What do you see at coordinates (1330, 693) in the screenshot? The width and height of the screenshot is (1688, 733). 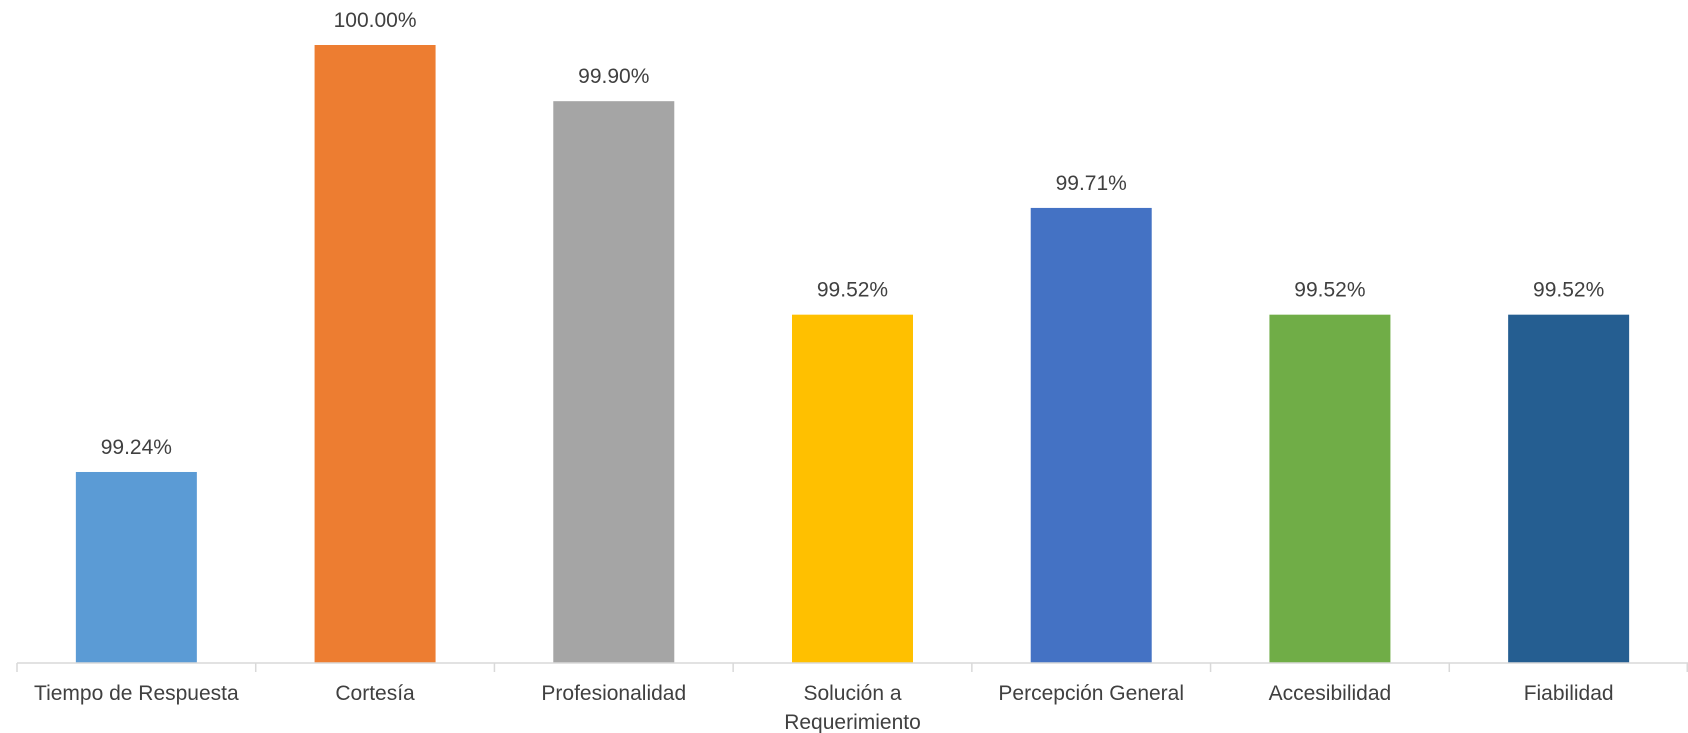 I see `x-tick-label: Accesibilidad` at bounding box center [1330, 693].